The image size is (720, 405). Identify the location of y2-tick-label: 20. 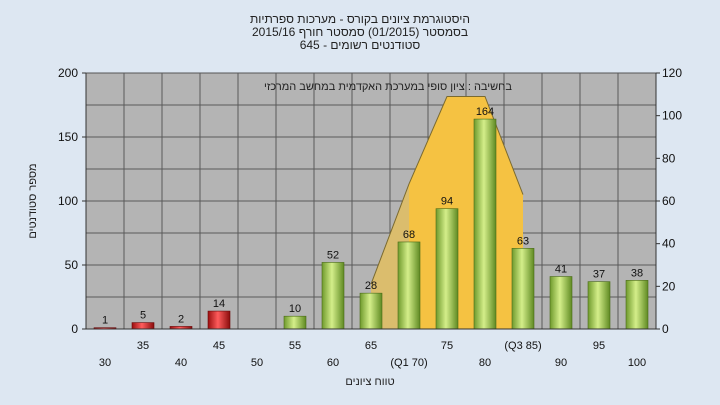
(669, 286).